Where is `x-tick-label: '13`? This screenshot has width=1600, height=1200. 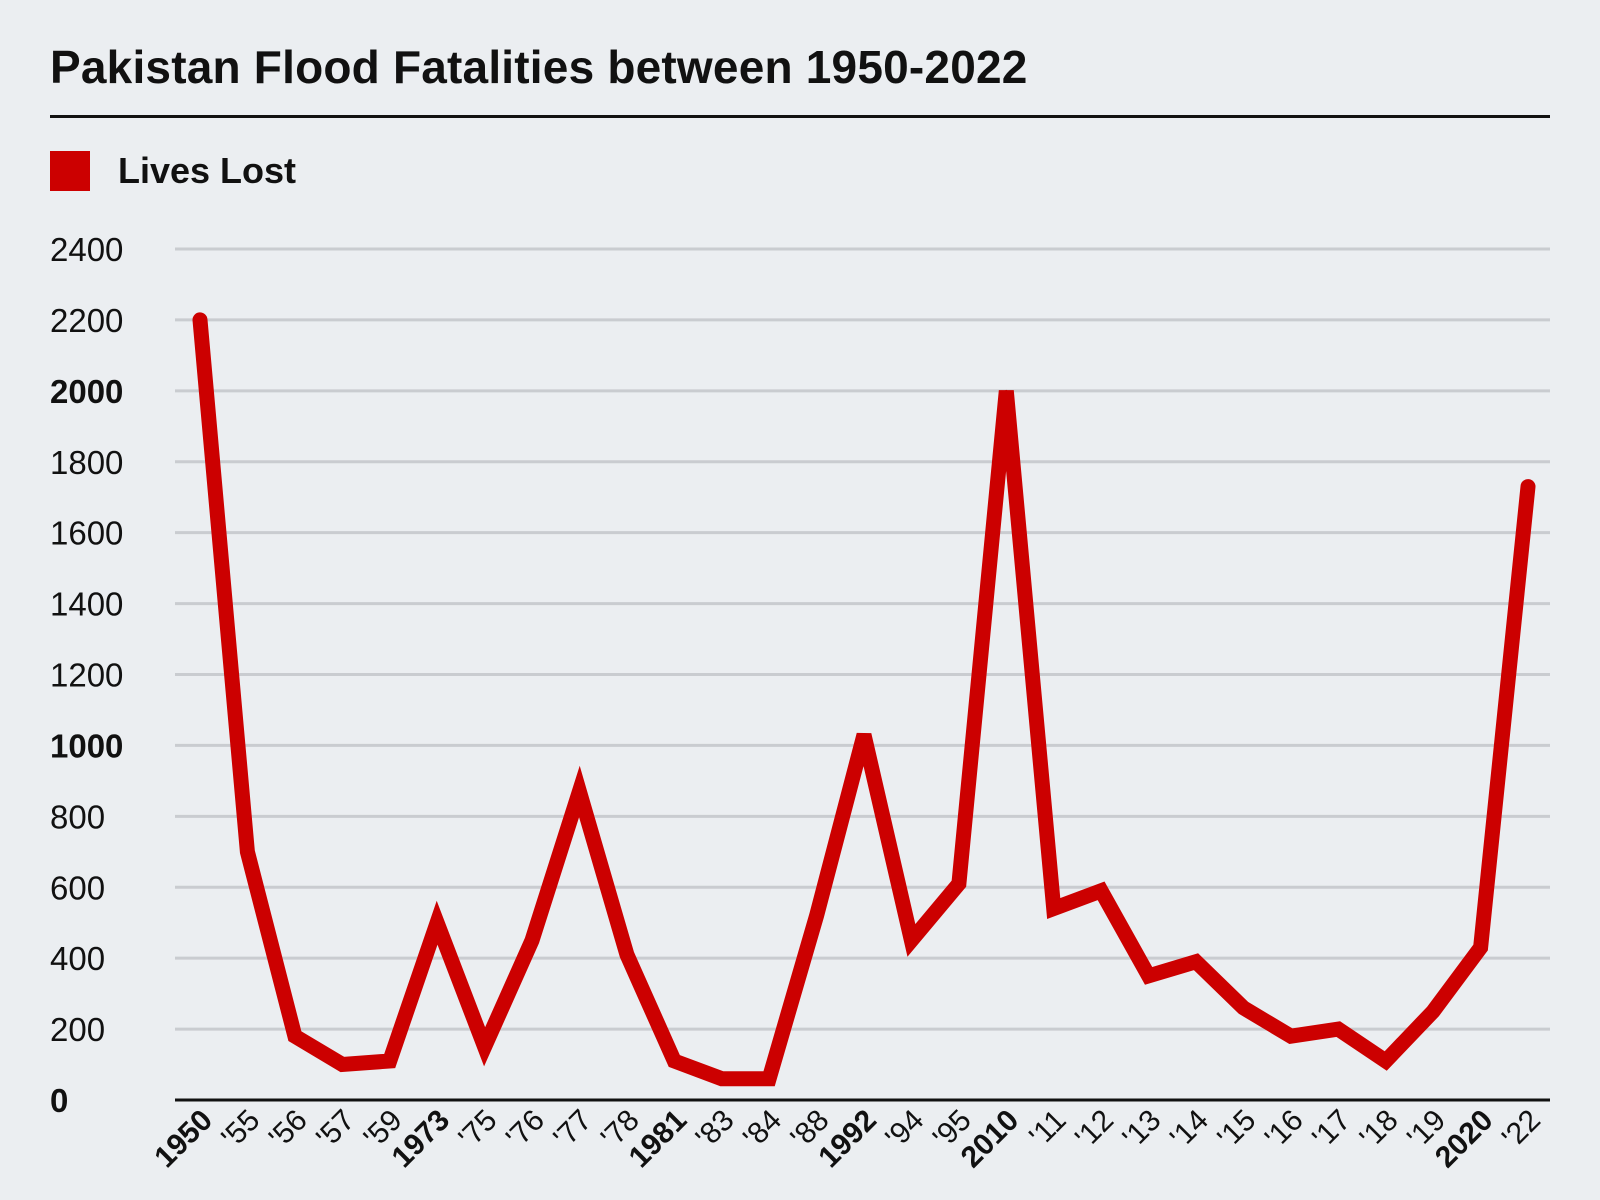
x-tick-label: '13 is located at coordinates (1142, 1129).